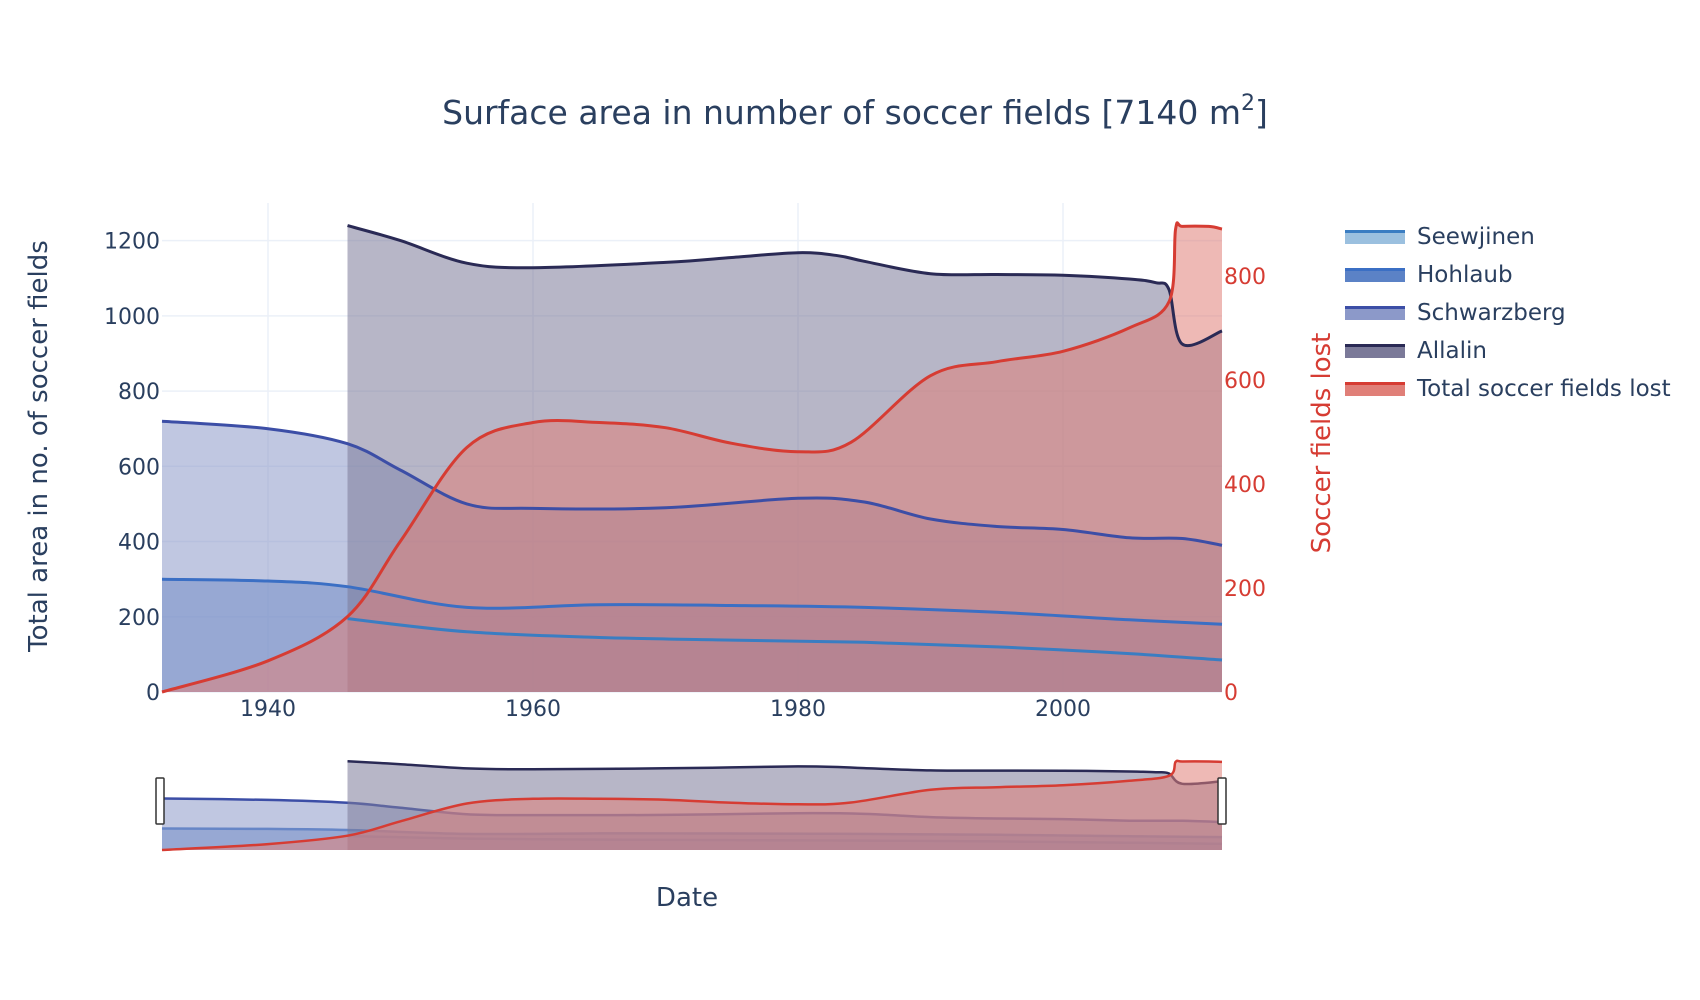 This screenshot has width=1700, height=1000. What do you see at coordinates (139, 543) in the screenshot?
I see `y-tick-label: 400` at bounding box center [139, 543].